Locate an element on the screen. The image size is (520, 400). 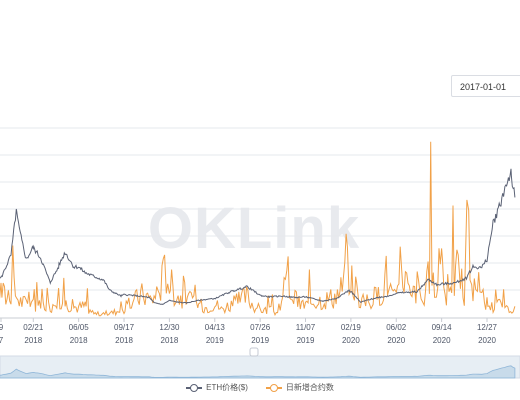
legend-price-marker-icon is located at coordinates (194, 388).